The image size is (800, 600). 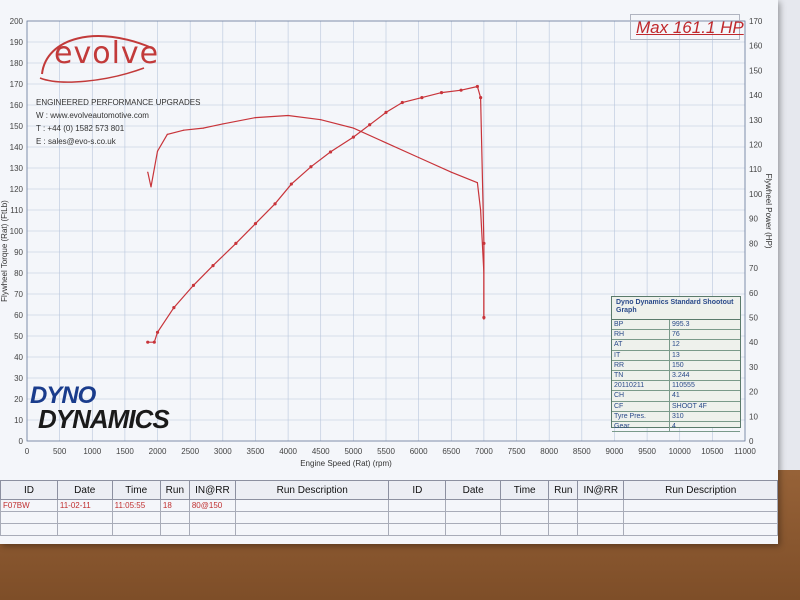 I want to click on shootout-value: 150, so click(x=678, y=365).